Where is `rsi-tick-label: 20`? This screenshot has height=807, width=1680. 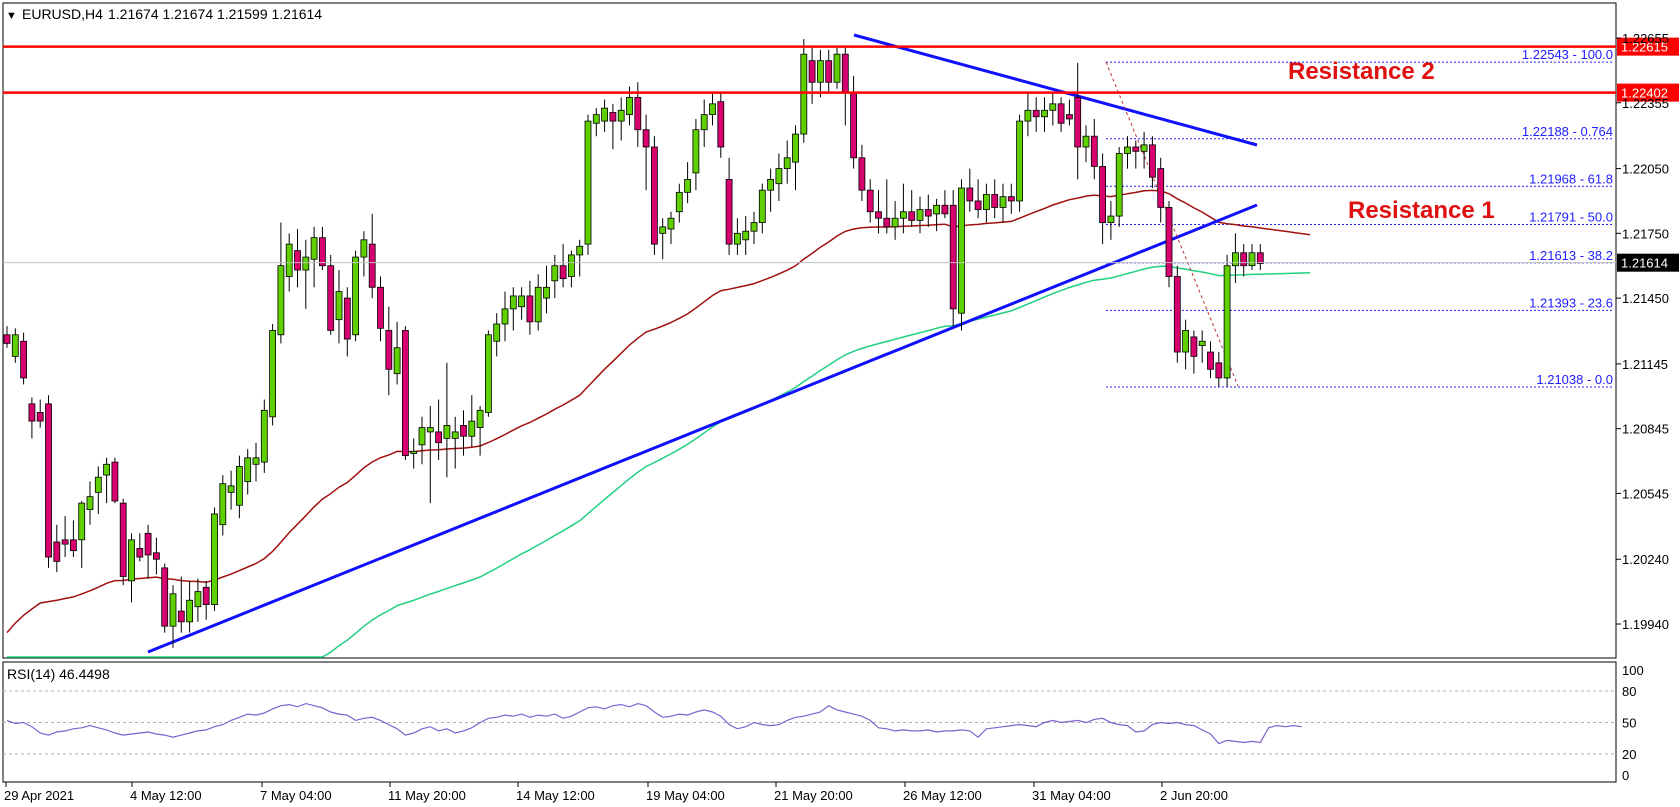
rsi-tick-label: 20 is located at coordinates (1629, 754).